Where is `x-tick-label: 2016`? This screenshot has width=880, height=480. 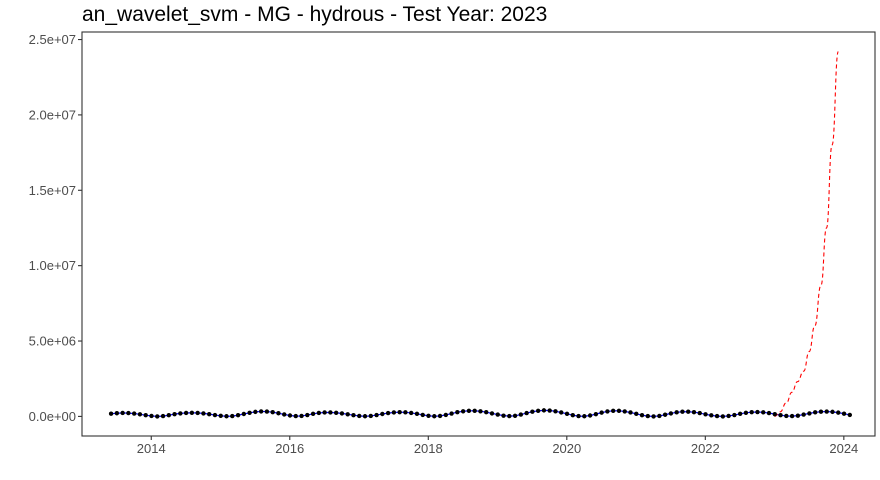
x-tick-label: 2016 is located at coordinates (289, 448).